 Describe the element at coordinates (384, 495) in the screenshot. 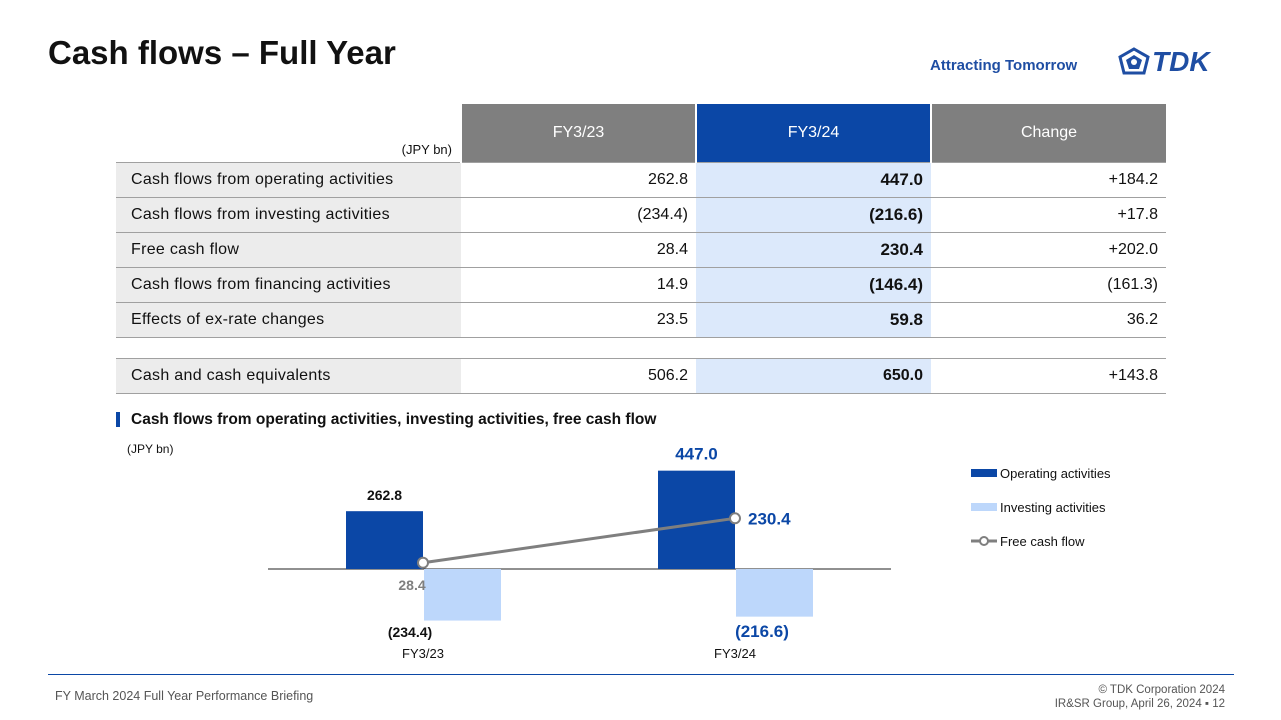

I see `operating-value-label: 262.8` at that location.